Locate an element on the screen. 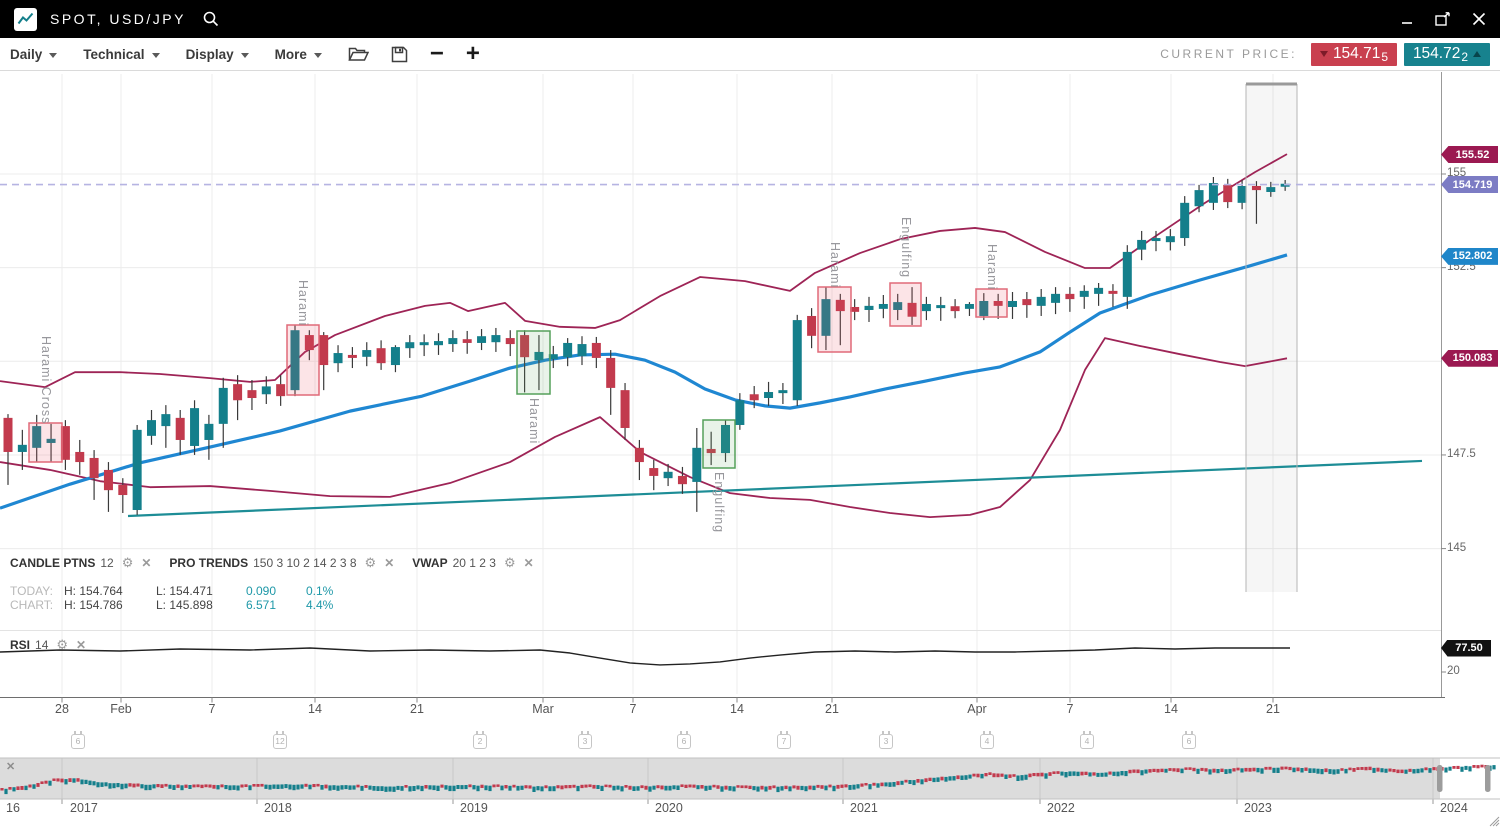 This screenshot has height=827, width=1500. calendar-event-icon: 2 is located at coordinates (480, 740).